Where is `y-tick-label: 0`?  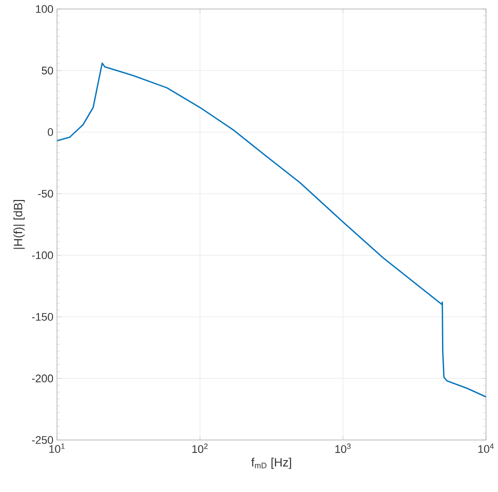 y-tick-label: 0 is located at coordinates (51, 132).